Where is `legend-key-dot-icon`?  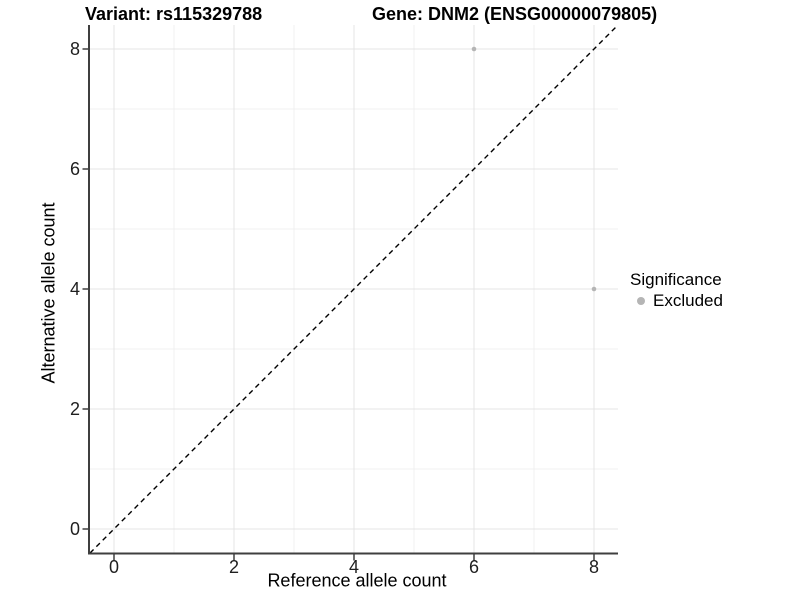
legend-key-dot-icon is located at coordinates (641, 300).